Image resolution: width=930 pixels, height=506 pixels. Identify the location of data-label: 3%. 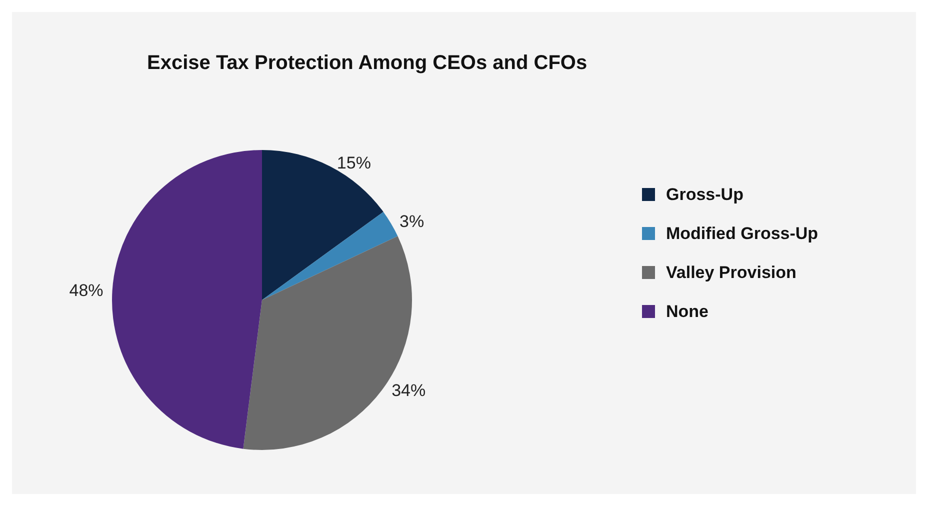
(412, 222).